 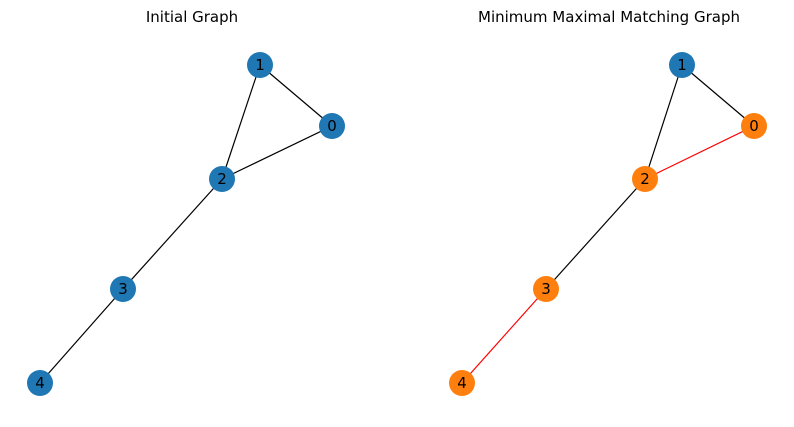 What do you see at coordinates (192, 17) in the screenshot?
I see `initial-graph-title: Initial Graph` at bounding box center [192, 17].